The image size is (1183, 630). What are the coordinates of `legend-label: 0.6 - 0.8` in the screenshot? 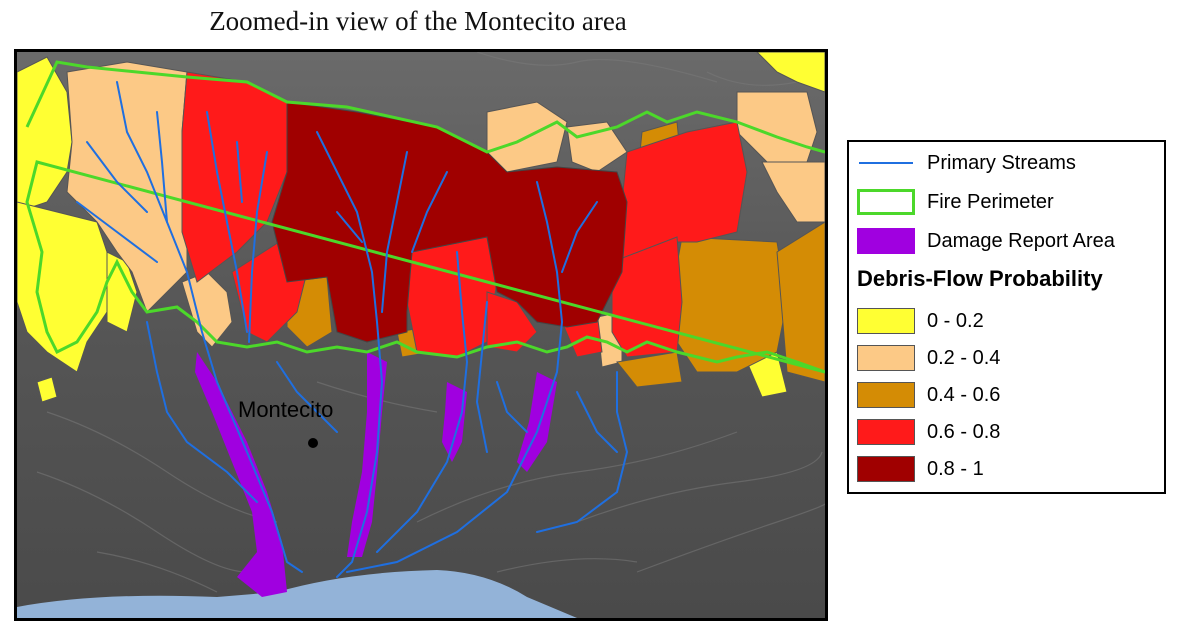 It's located at (964, 431).